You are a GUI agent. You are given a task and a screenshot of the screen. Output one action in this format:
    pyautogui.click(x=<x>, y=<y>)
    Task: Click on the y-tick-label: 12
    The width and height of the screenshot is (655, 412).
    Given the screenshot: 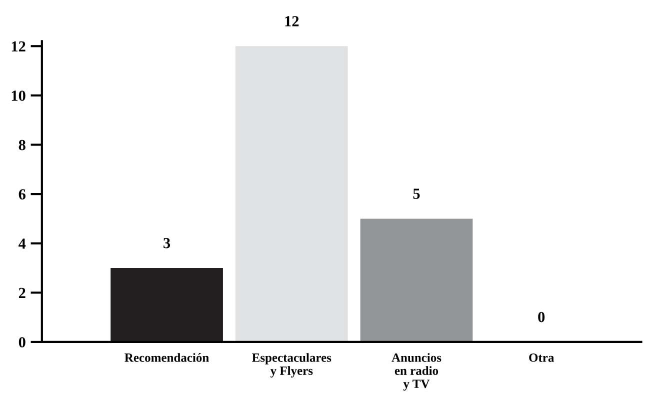 What is the action you would take?
    pyautogui.click(x=19, y=46)
    